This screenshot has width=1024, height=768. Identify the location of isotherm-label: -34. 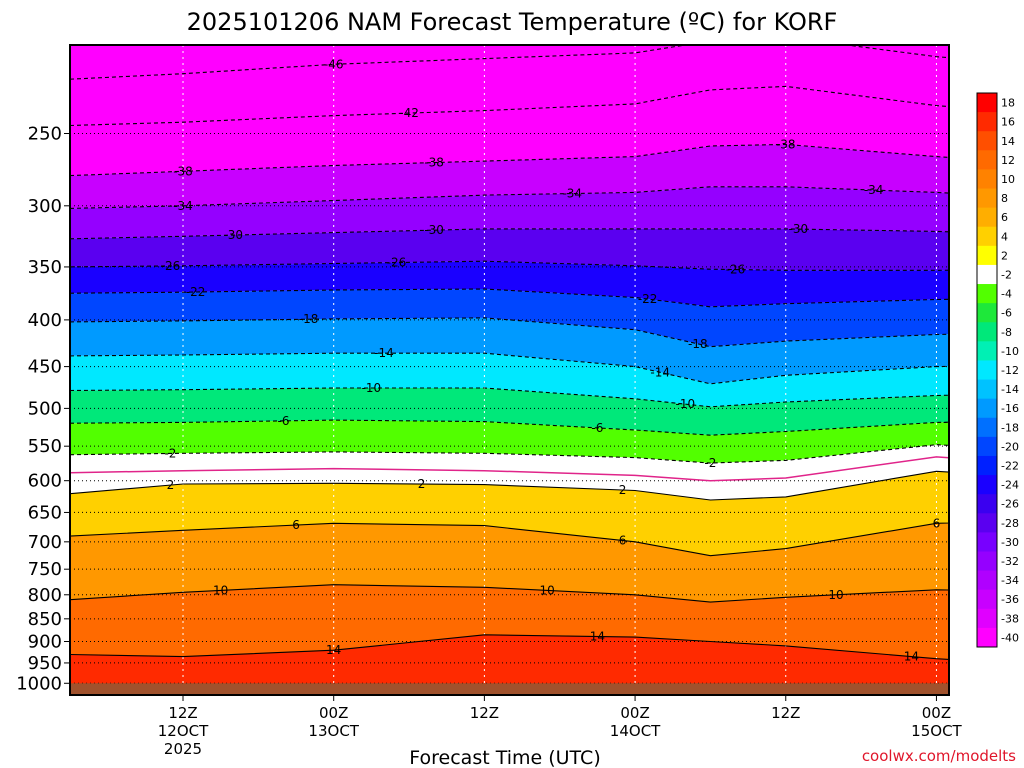
(183, 206).